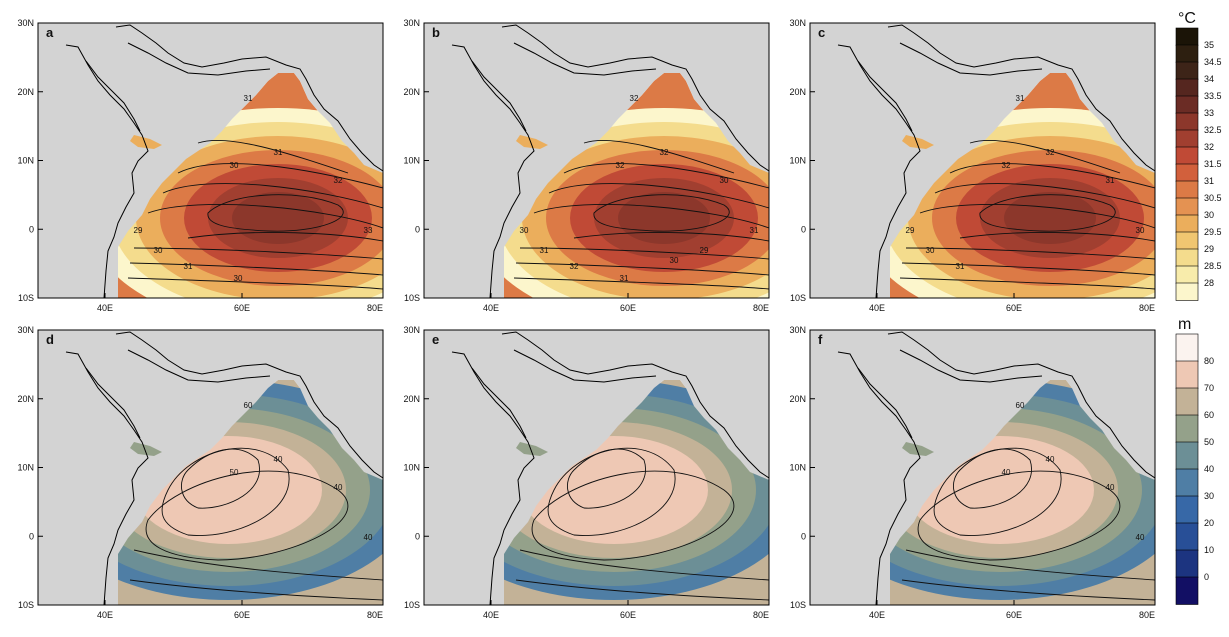  Describe the element at coordinates (1209, 388) in the screenshot. I see `colorbar-label: 70` at that location.